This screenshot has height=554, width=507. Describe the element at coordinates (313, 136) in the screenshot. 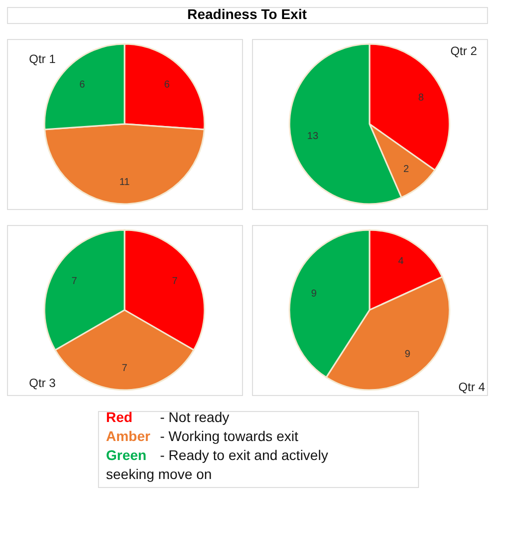

I see `data-label: 13` at that location.